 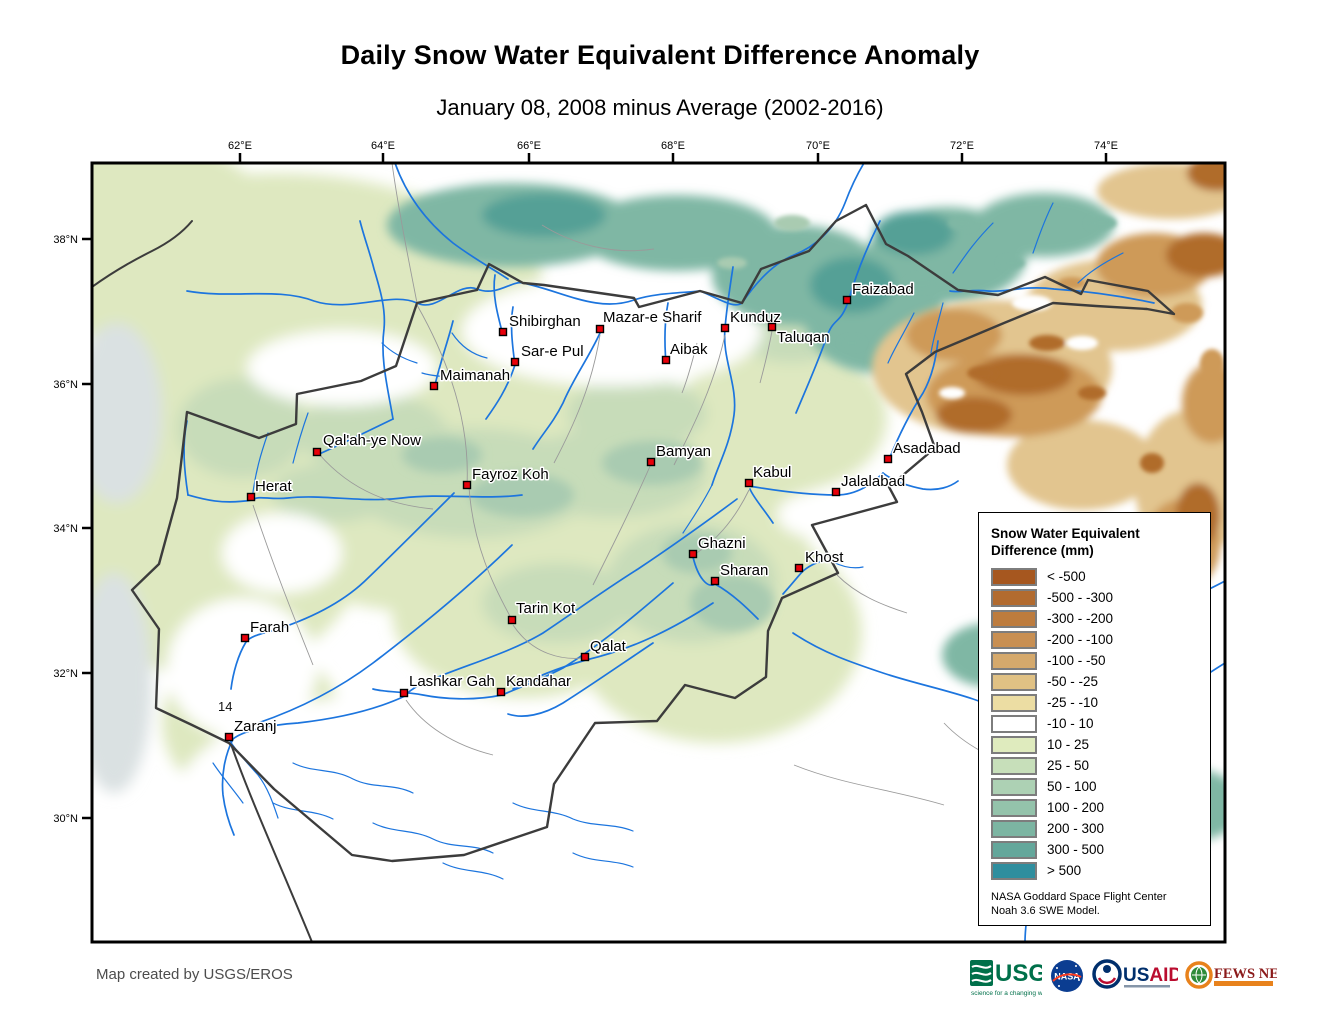 I want to click on legend-entry: 10 - 25, so click(x=1096, y=744).